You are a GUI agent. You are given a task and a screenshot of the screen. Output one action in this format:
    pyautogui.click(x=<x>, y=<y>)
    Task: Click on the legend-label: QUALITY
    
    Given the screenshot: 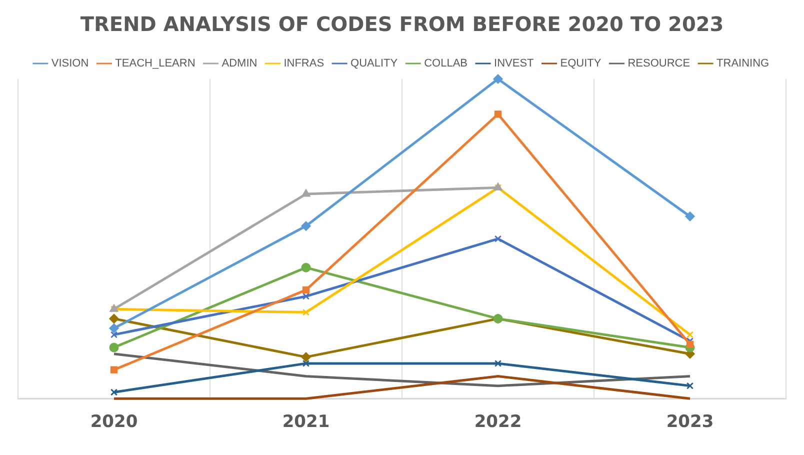 What is the action you would take?
    pyautogui.click(x=374, y=64)
    